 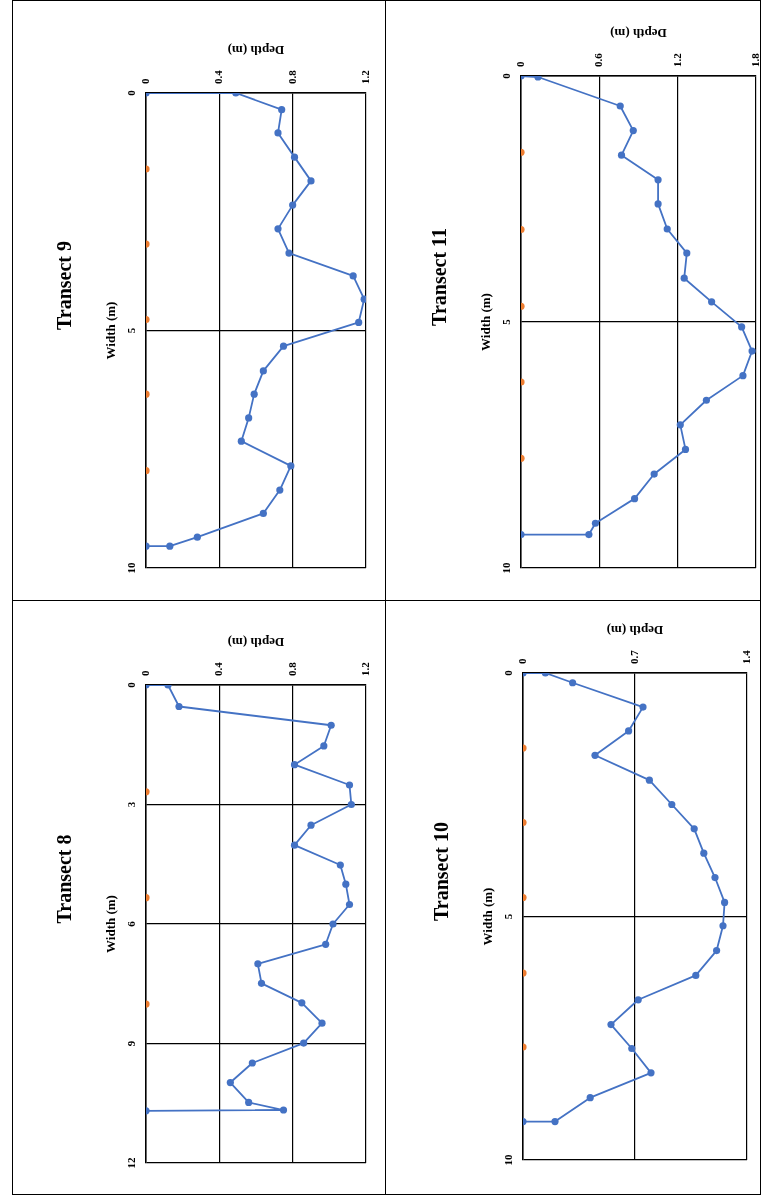 What do you see at coordinates (64, 879) in the screenshot?
I see `text: Transect 8` at bounding box center [64, 879].